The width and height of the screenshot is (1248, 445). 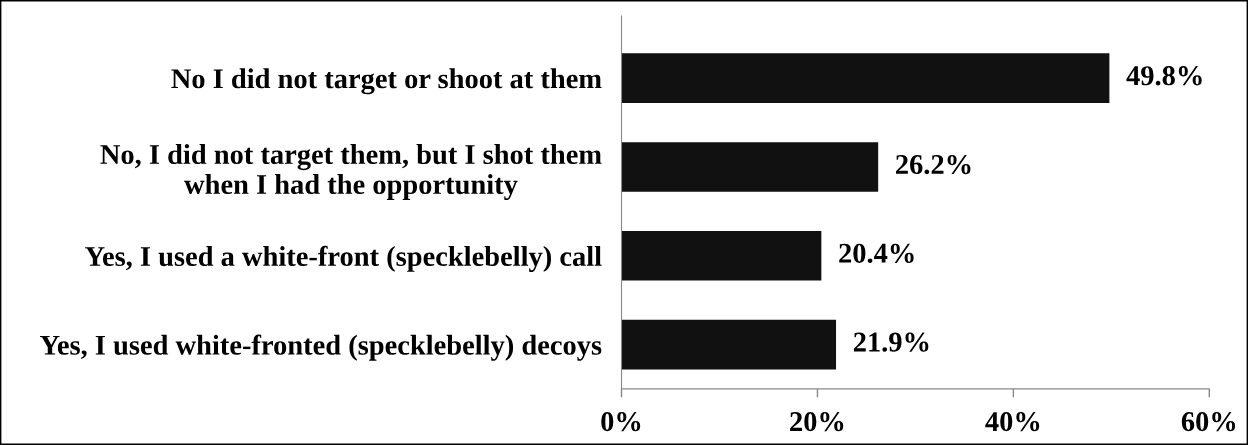 What do you see at coordinates (320, 347) in the screenshot?
I see `y-tick-label: Yes, I used white-fronted (specklebelly) decoys` at bounding box center [320, 347].